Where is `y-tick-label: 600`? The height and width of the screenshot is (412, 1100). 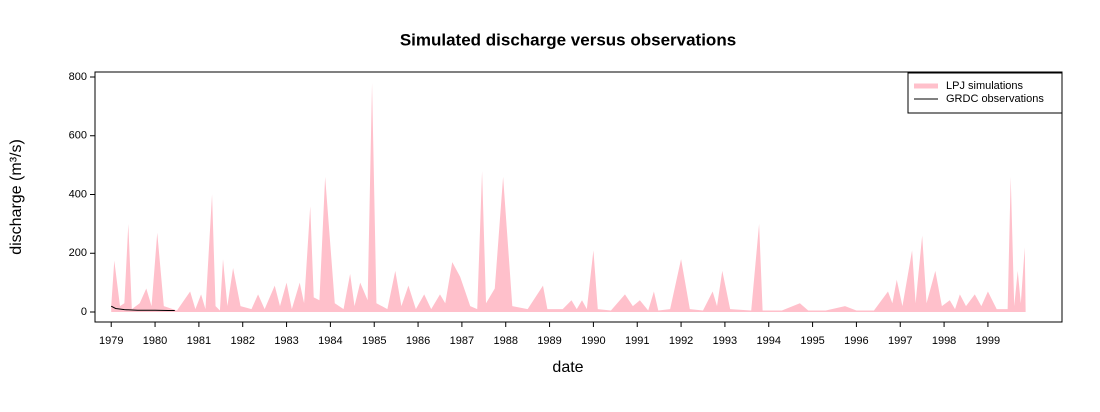
y-tick-label: 600 is located at coordinates (78, 136).